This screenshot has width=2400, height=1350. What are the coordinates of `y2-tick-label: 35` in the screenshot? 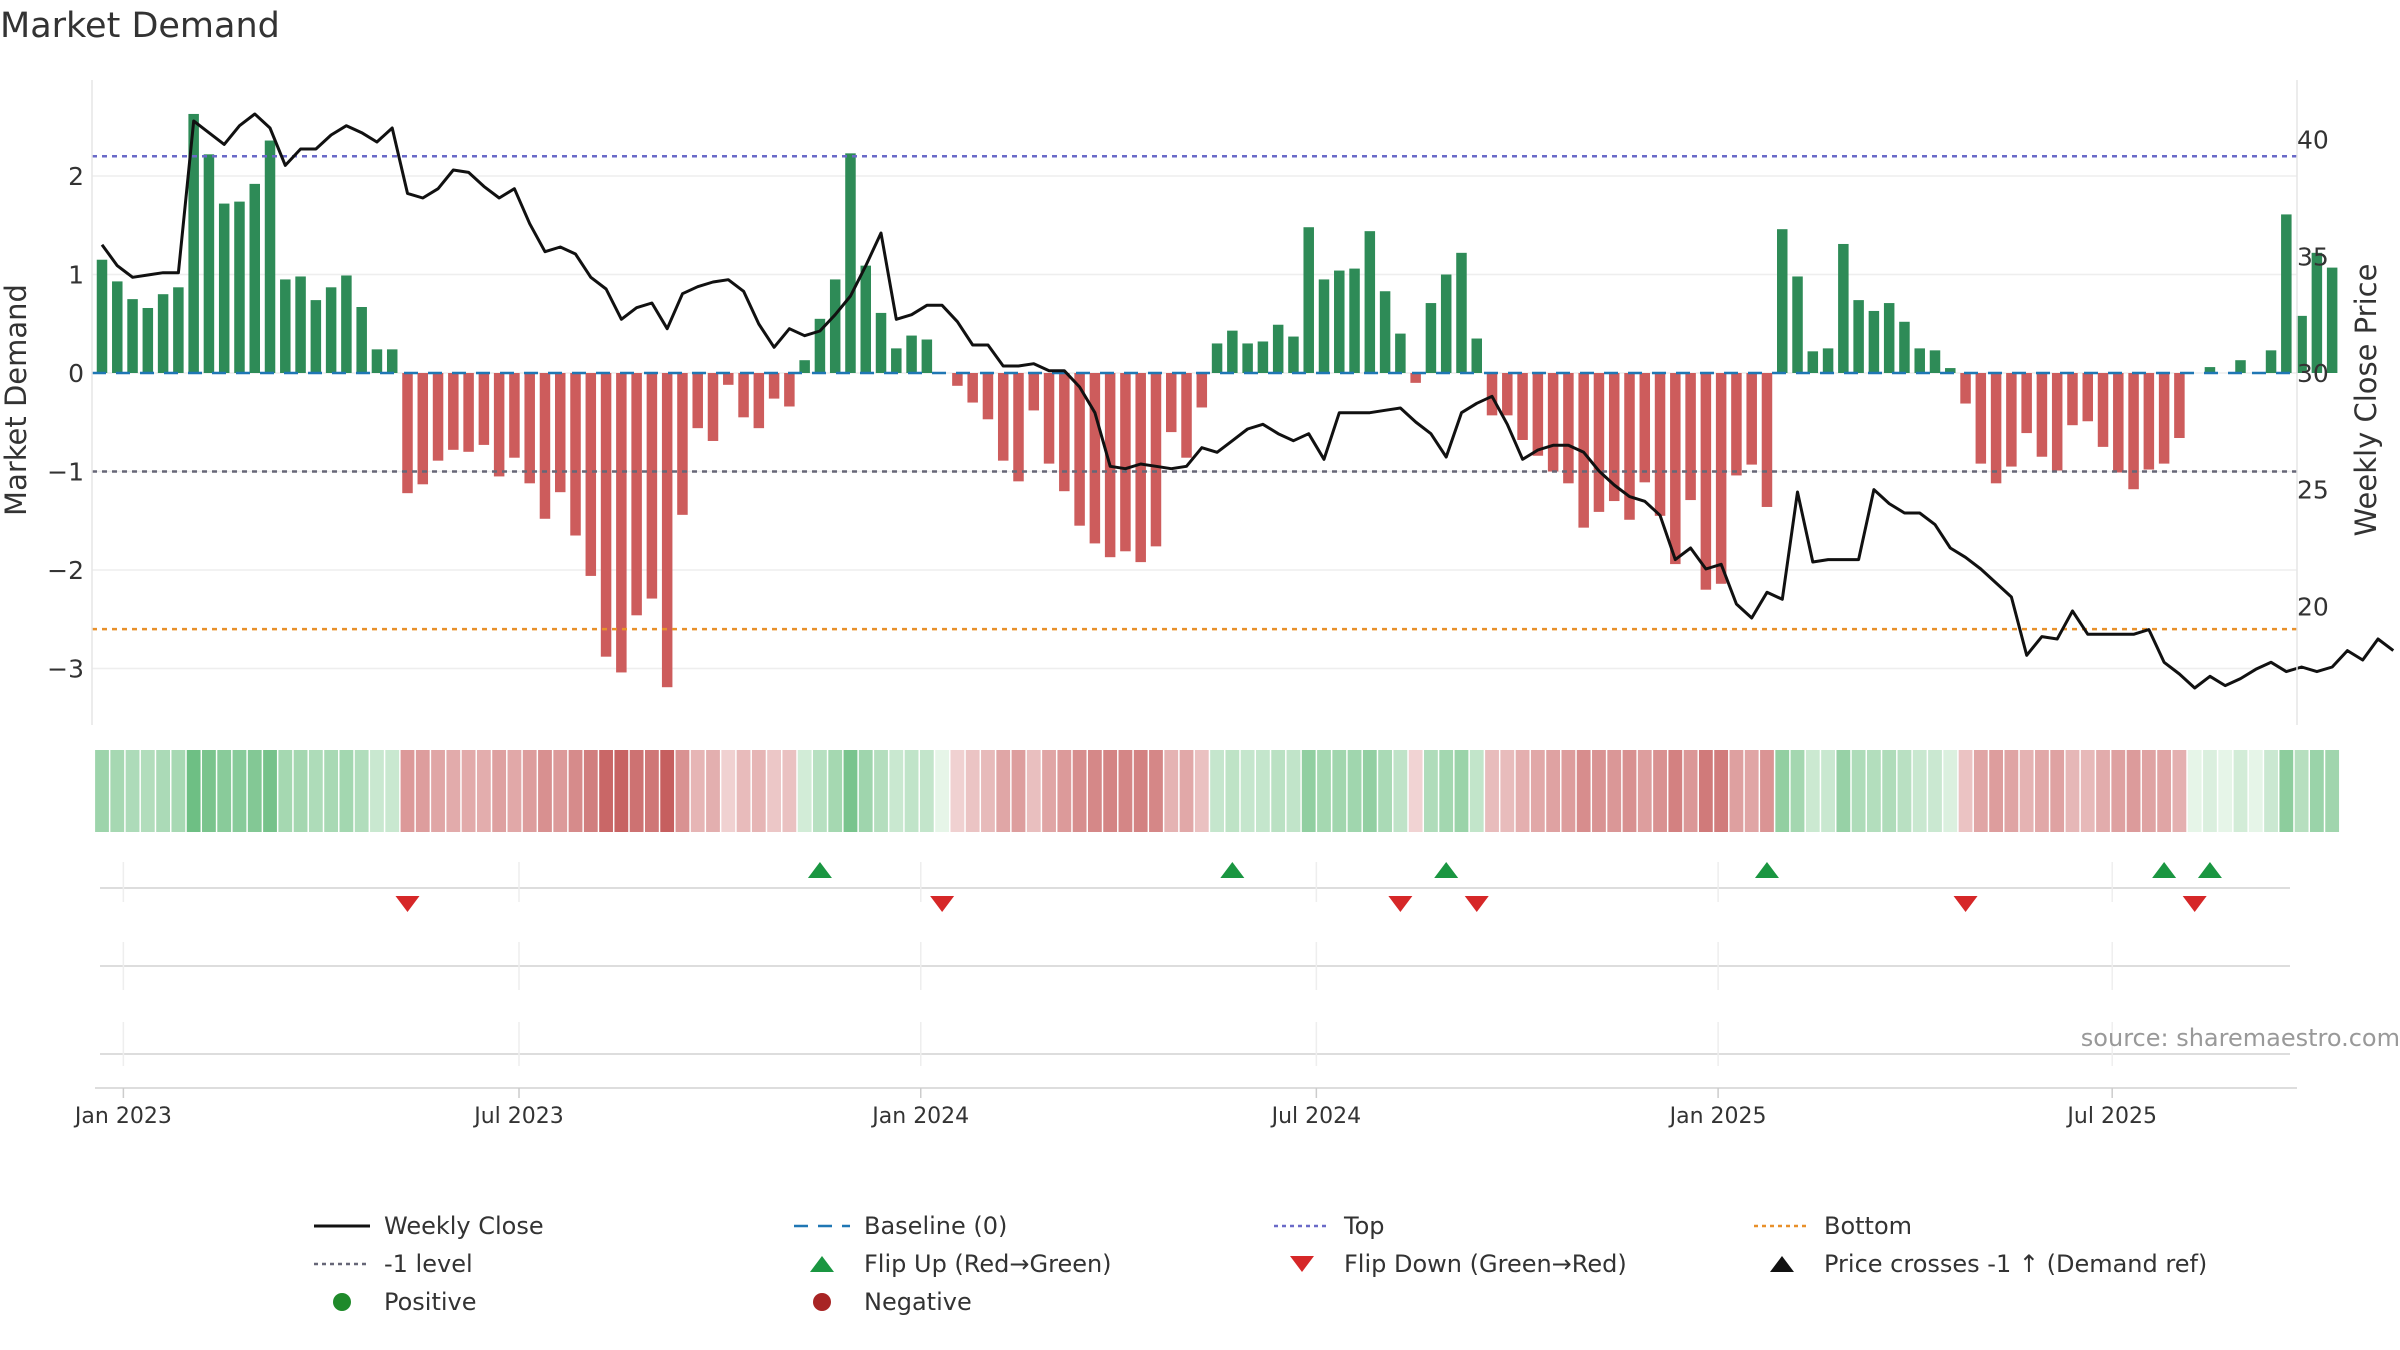 It's located at (2313, 256).